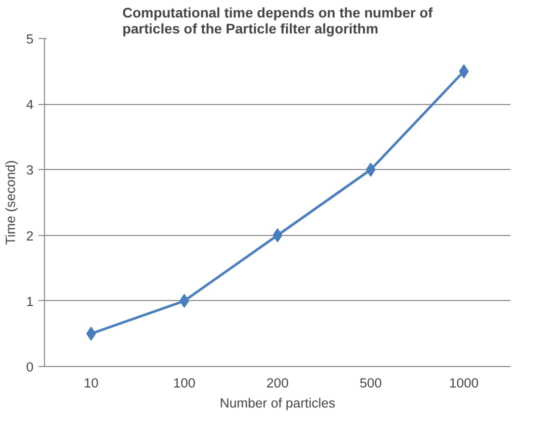  Describe the element at coordinates (30, 39) in the screenshot. I see `y-tick-label: 5` at that location.